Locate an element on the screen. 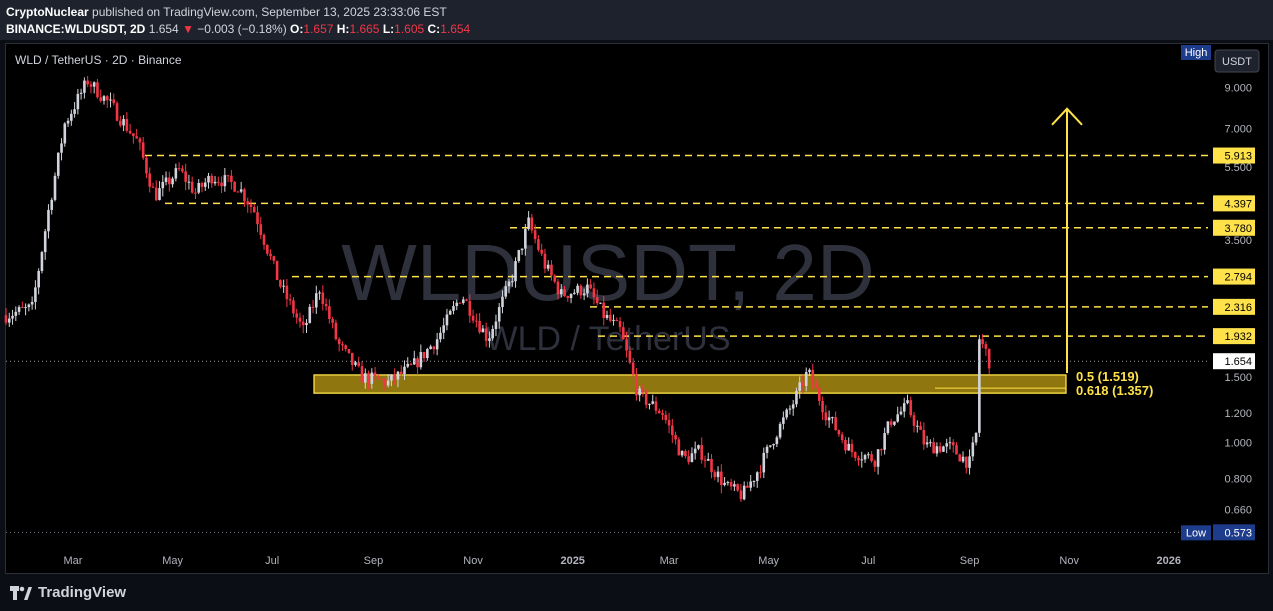  chart-legend: WLD / TetherUS · 2D · Binance is located at coordinates (98, 60).